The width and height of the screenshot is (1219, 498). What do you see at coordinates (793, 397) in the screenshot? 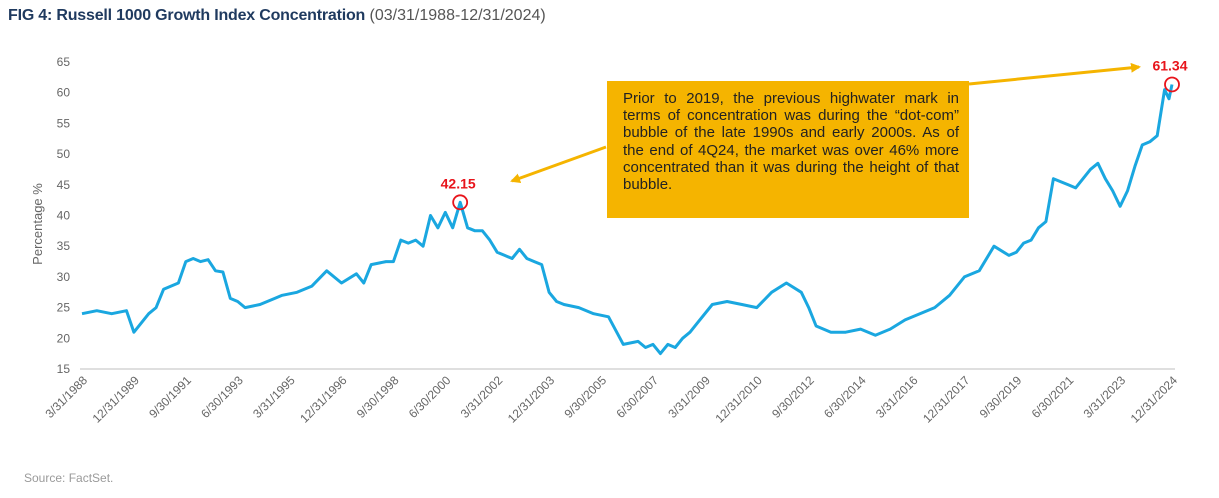
I see `x-tick-label: 9/30/2012` at bounding box center [793, 397].